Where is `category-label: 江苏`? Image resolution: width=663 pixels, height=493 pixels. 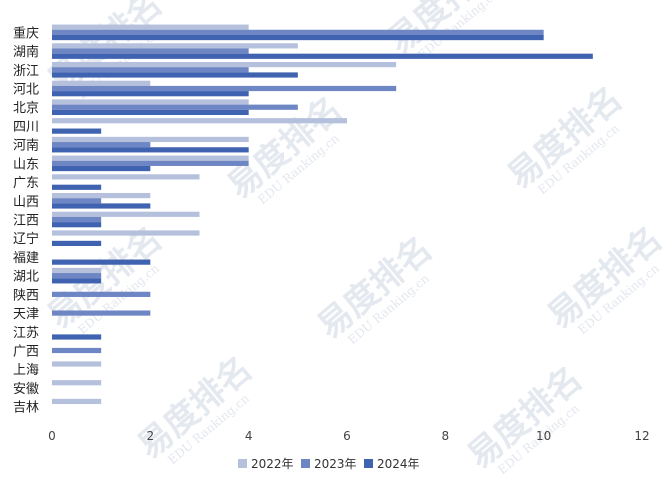
category-label: 江苏 is located at coordinates (26, 333).